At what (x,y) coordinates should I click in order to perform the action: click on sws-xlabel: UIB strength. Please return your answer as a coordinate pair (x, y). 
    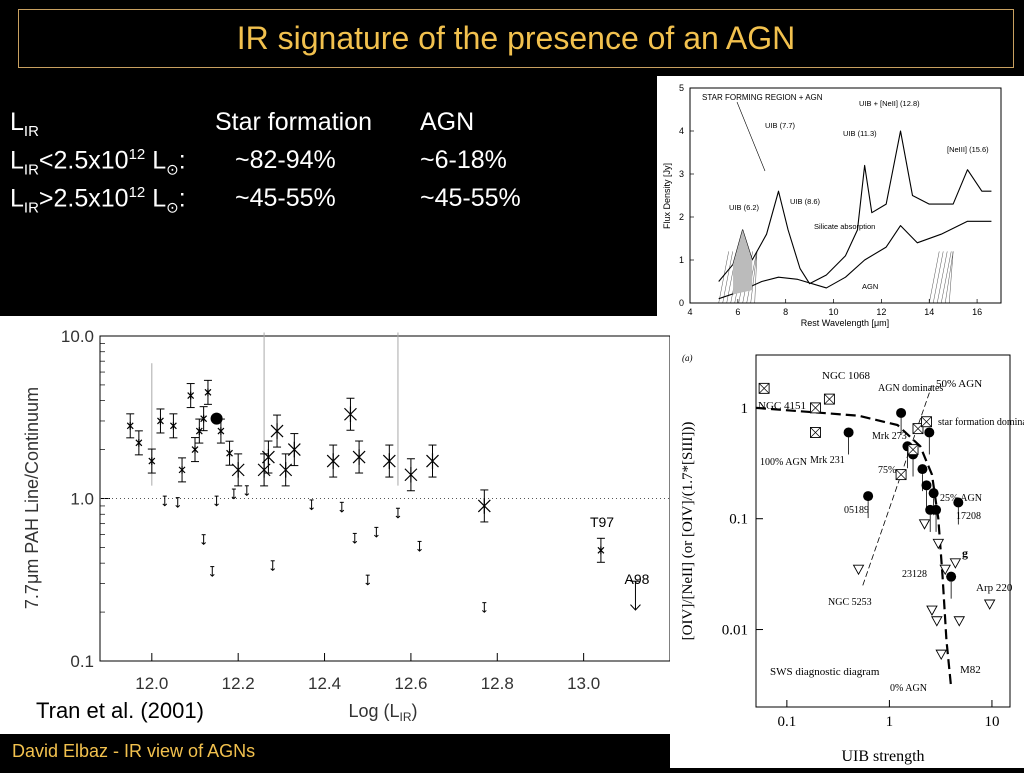
    Looking at the image, I should click on (882, 756).